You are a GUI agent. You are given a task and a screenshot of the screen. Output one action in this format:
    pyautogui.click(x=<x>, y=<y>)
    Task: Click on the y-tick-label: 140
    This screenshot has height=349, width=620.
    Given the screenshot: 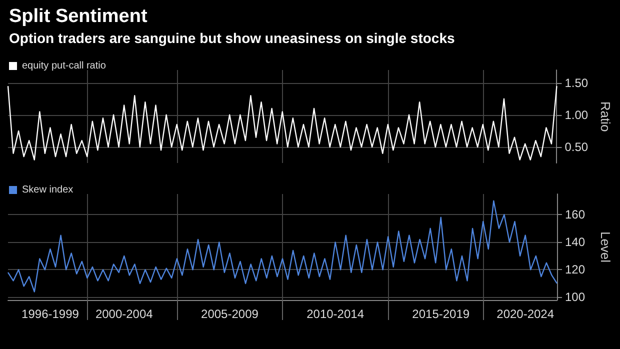 What is the action you would take?
    pyautogui.click(x=575, y=242)
    